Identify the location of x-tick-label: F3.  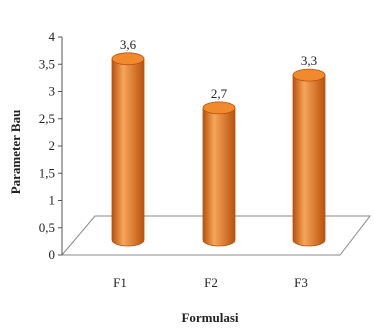
(301, 282).